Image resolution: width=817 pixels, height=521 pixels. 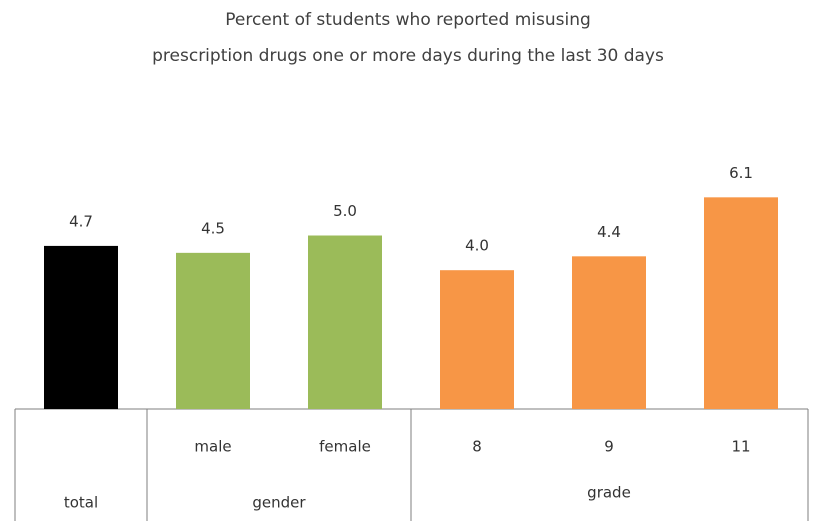 What do you see at coordinates (81, 221) in the screenshot?
I see `value-label: 4.7` at bounding box center [81, 221].